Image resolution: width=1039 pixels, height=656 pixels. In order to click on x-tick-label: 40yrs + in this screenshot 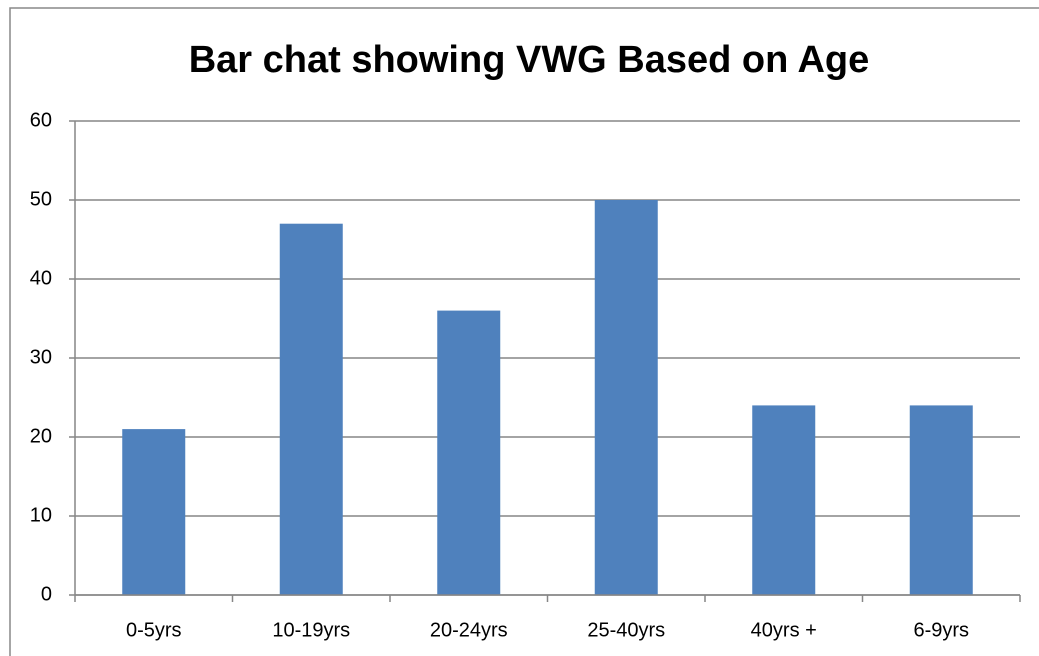, I will do `click(784, 630)`.